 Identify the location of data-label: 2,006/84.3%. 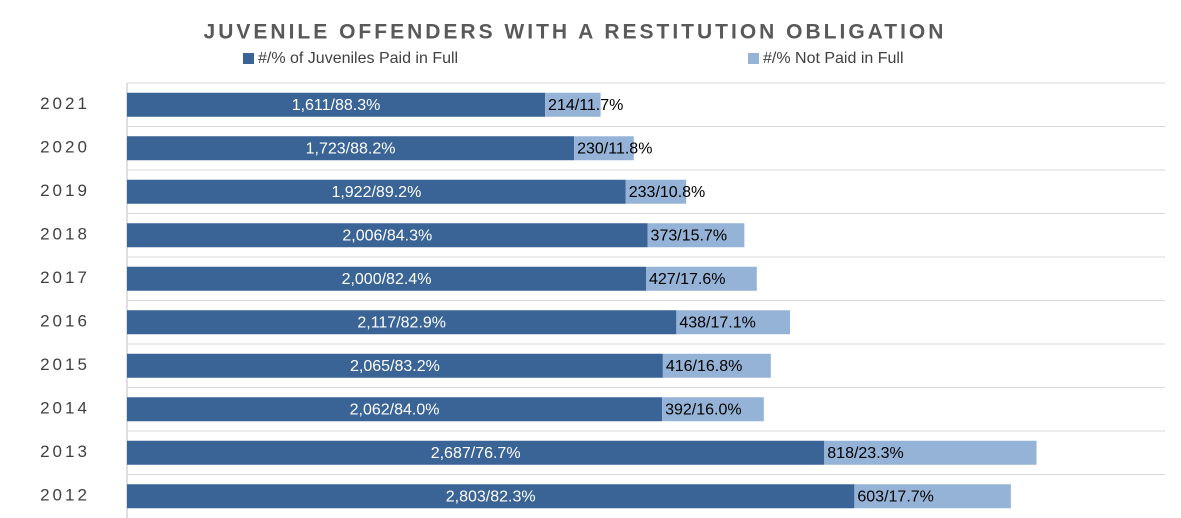
(387, 235).